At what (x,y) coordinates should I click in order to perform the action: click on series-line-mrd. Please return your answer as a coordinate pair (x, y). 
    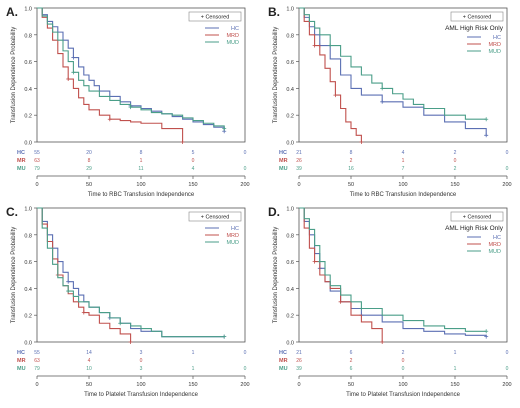
    Looking at the image, I should click on (341, 274).